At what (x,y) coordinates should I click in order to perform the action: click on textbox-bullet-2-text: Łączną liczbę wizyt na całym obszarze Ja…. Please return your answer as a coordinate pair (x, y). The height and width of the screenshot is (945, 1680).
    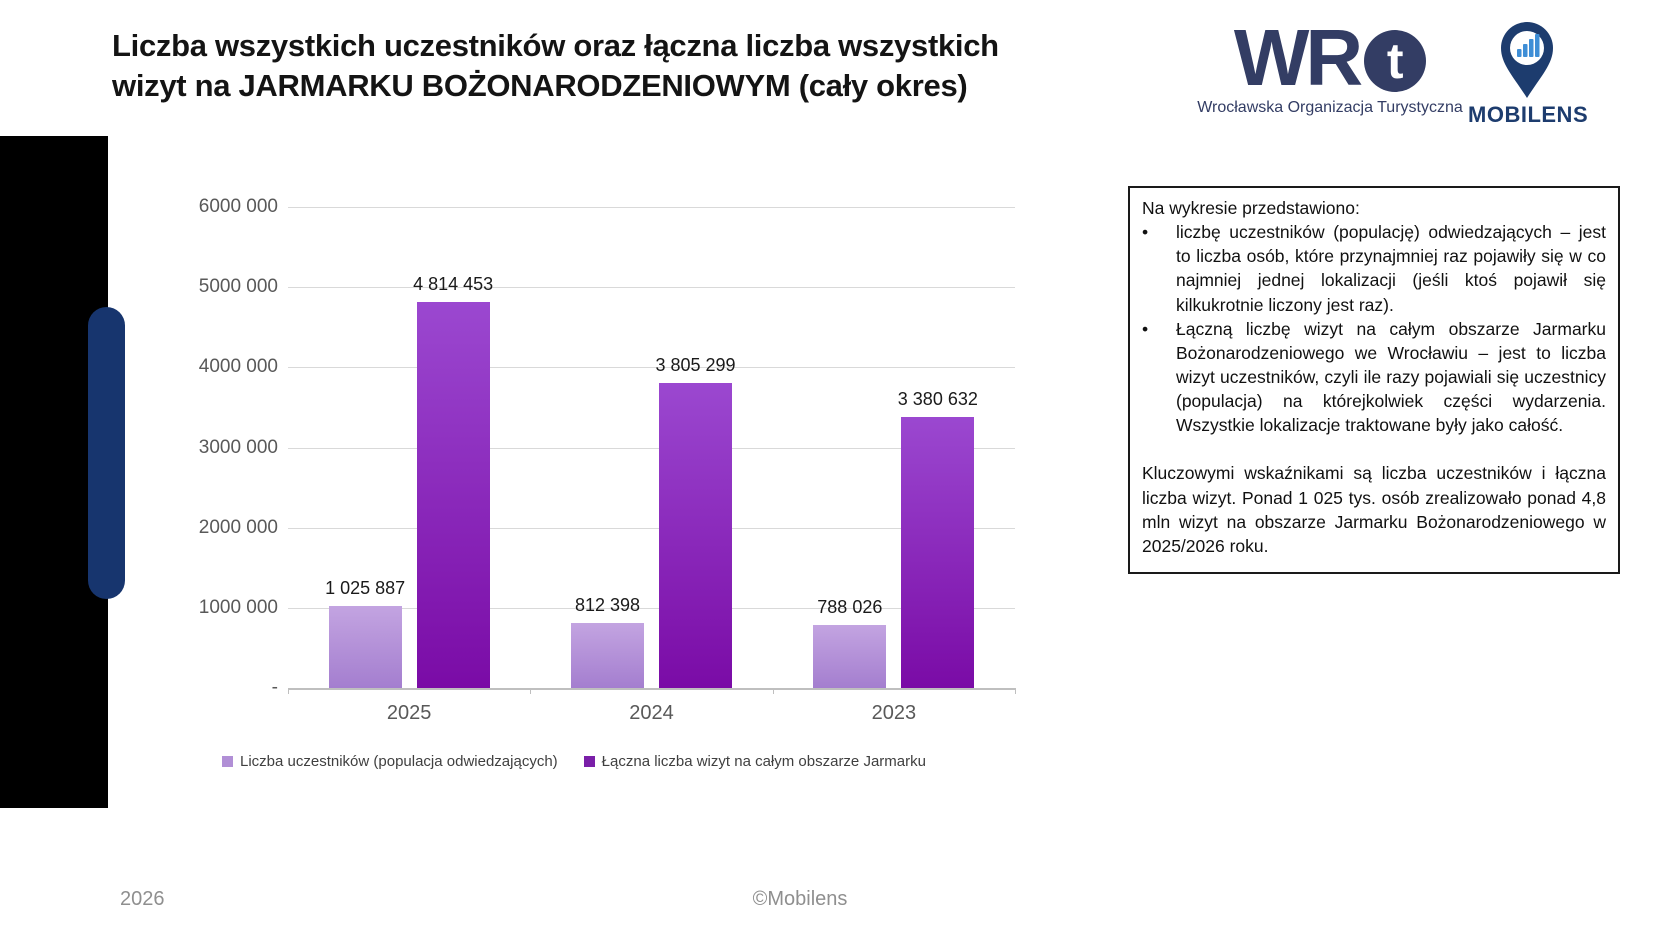
    Looking at the image, I should click on (1391, 377).